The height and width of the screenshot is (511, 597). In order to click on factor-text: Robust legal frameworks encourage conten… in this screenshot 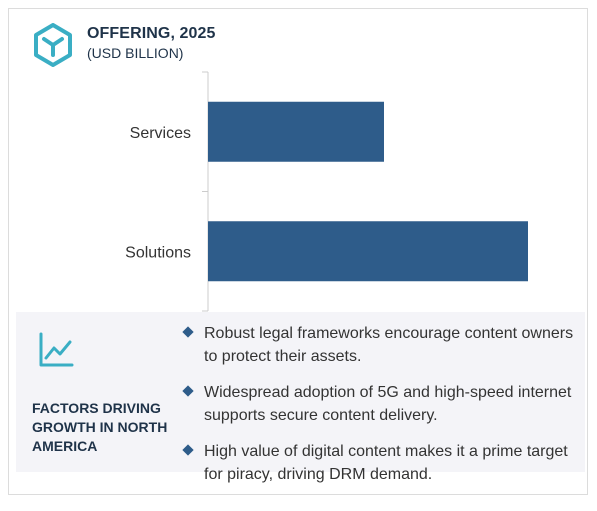, I will do `click(389, 345)`.